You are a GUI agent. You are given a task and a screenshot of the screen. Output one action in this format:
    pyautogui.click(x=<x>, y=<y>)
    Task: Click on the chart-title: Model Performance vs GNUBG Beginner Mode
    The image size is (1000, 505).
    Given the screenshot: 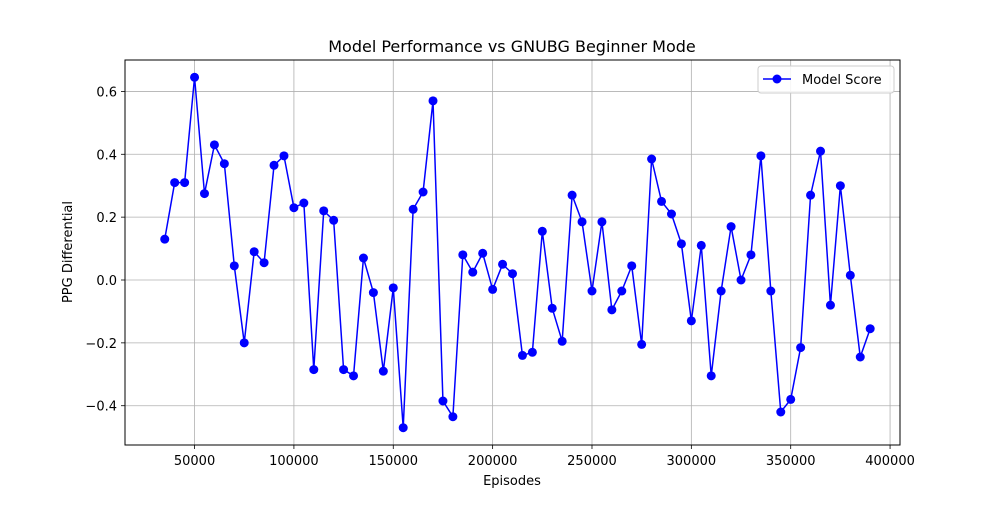 What is the action you would take?
    pyautogui.click(x=512, y=46)
    